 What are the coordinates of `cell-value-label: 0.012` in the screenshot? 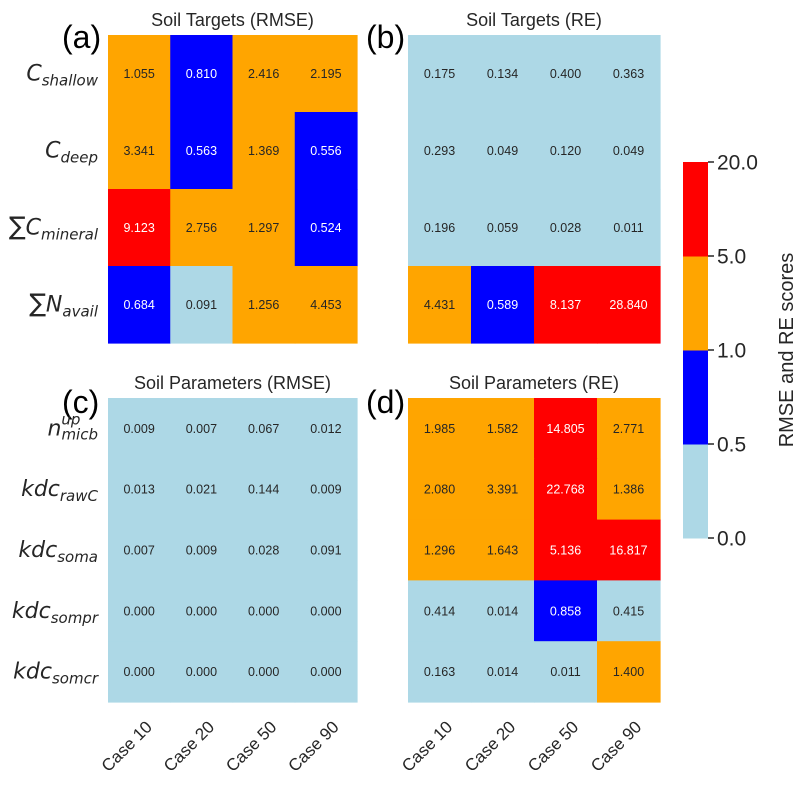 It's located at (325, 429).